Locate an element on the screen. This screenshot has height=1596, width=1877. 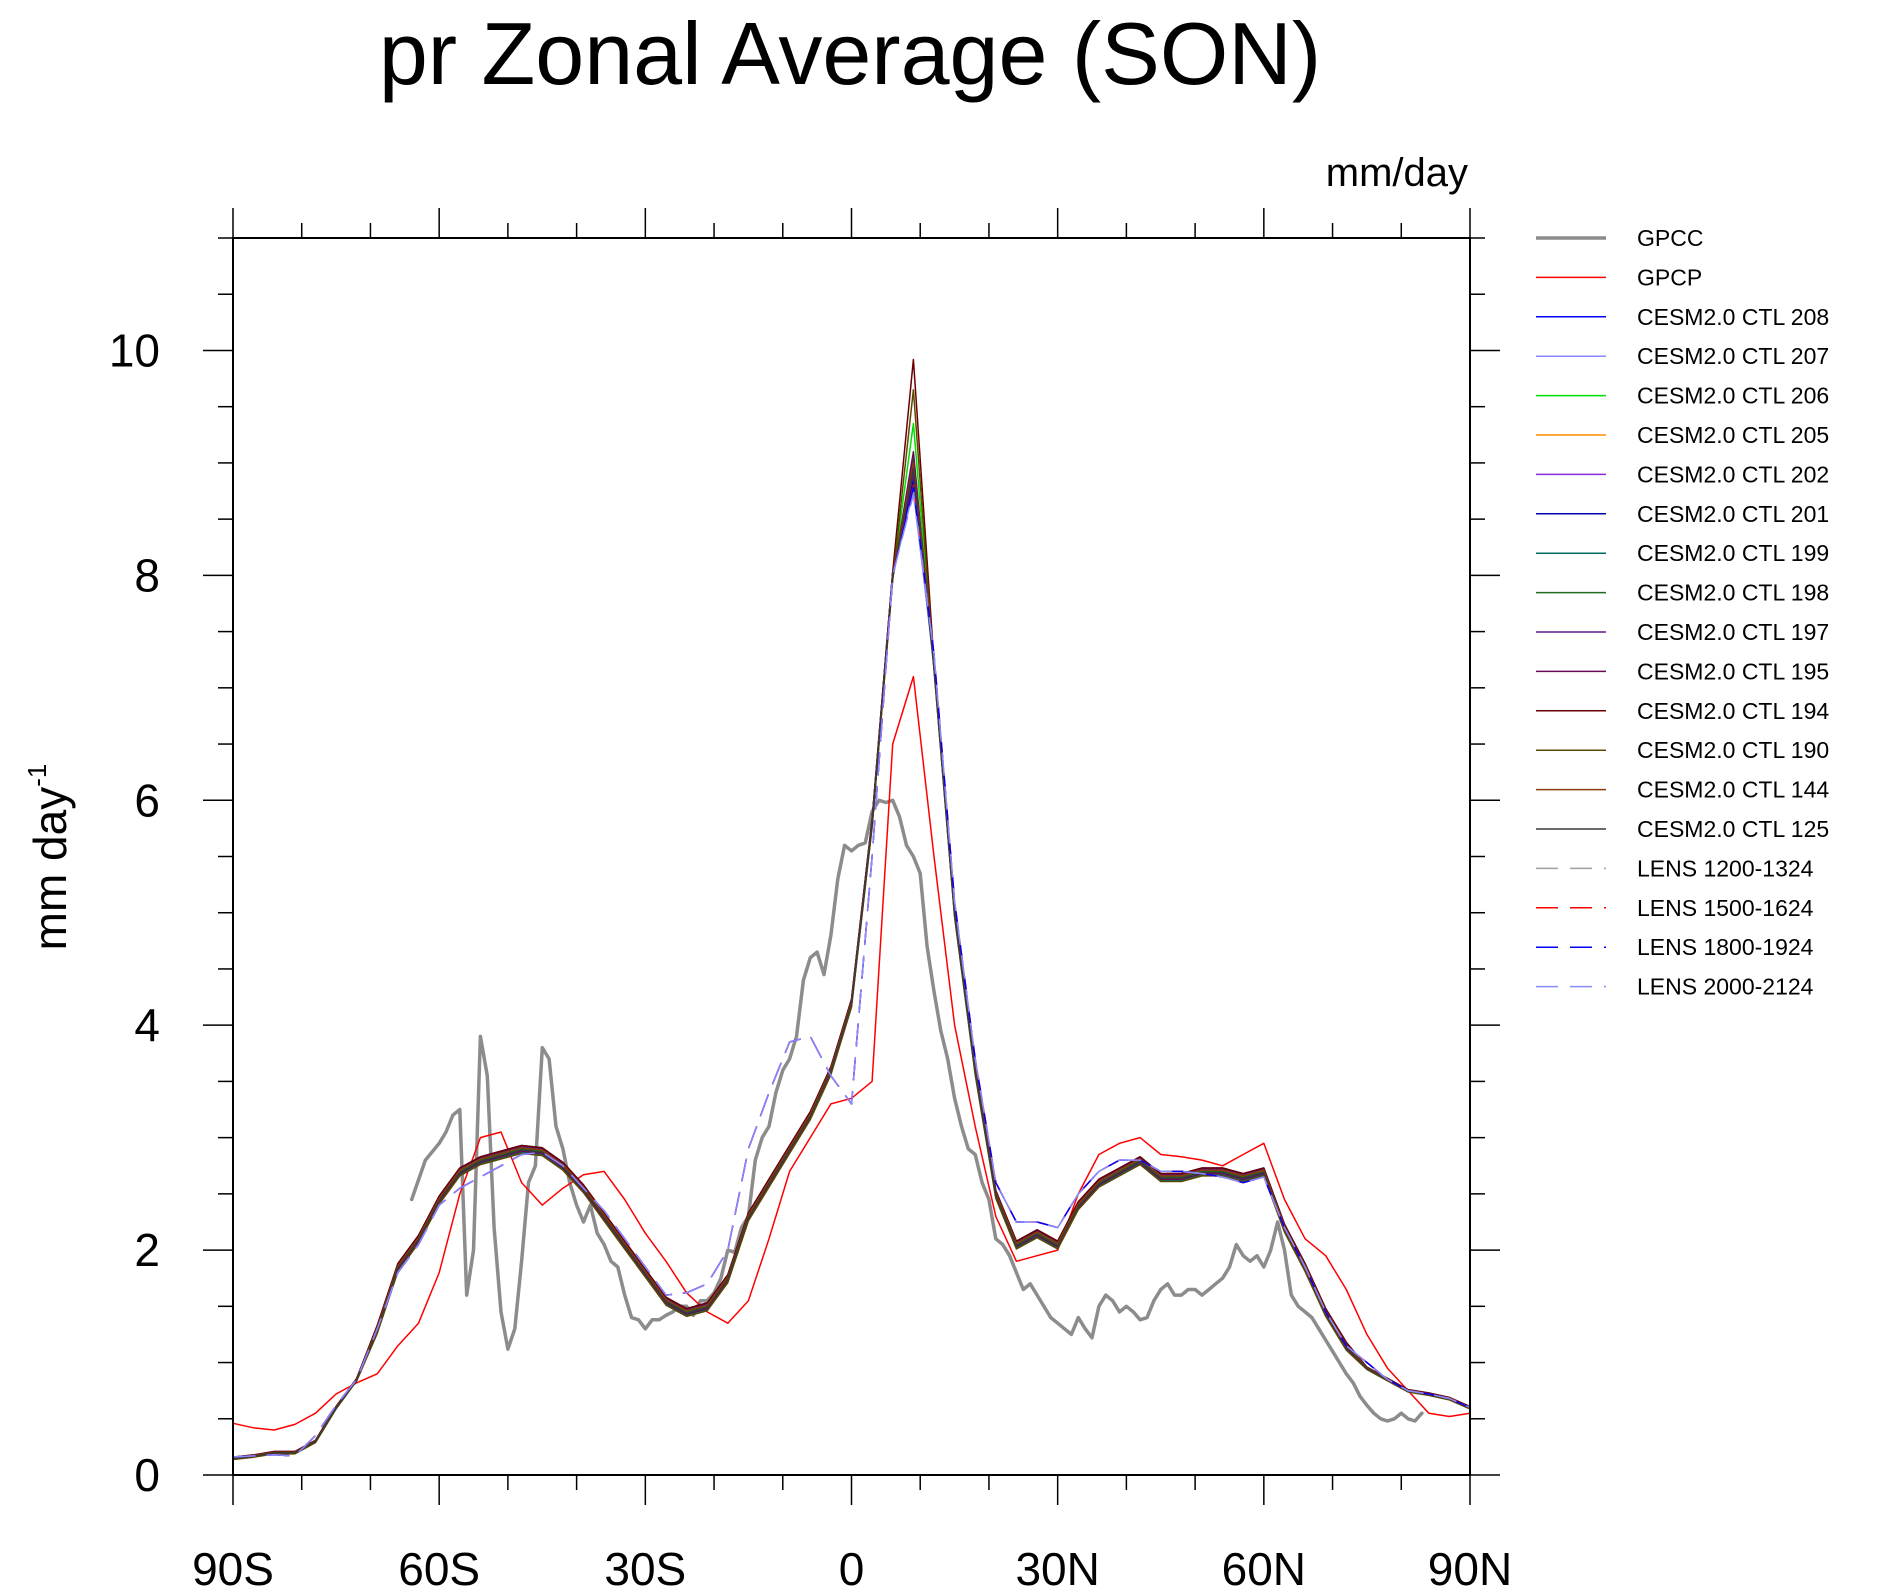
legend-label: CESM2.0 CTL 205 is located at coordinates (1733, 435).